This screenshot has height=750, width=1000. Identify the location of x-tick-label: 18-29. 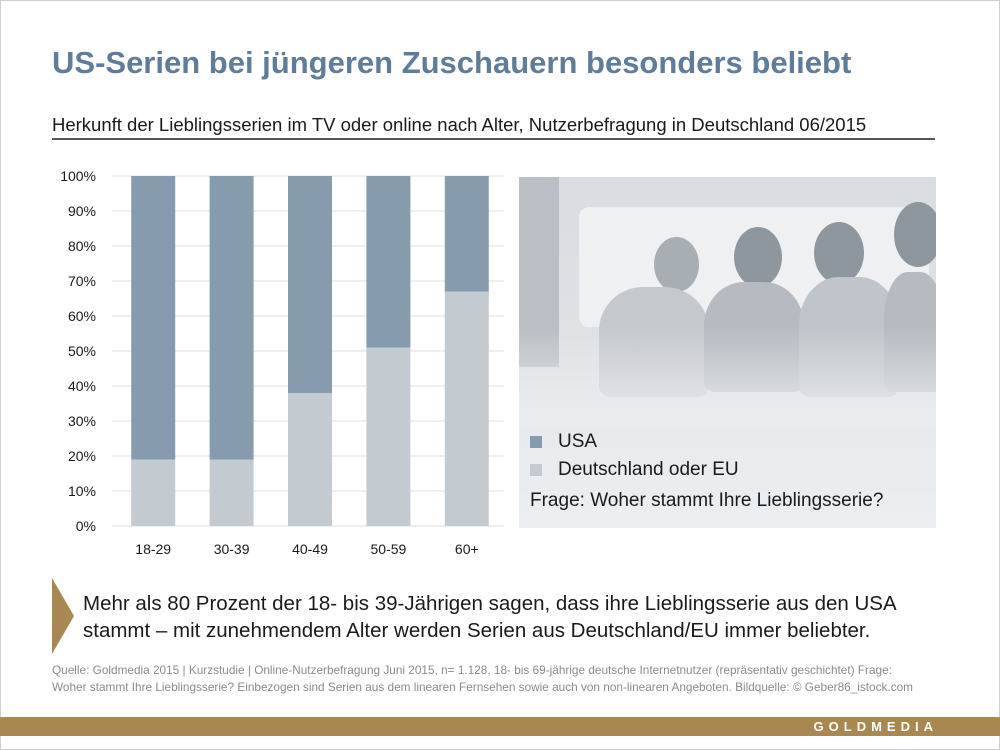
(153, 549).